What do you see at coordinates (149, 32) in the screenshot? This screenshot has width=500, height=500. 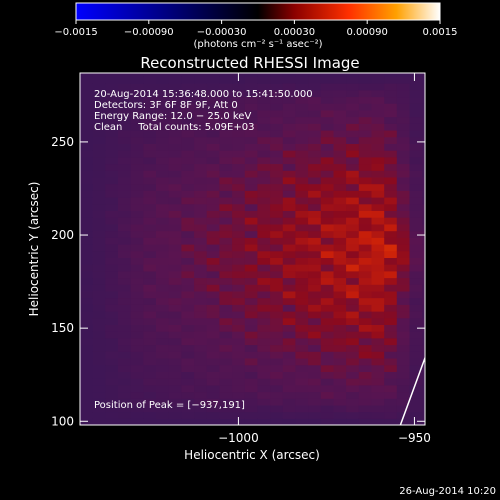 I see `colorbar-tick-label: −0.00090` at bounding box center [149, 32].